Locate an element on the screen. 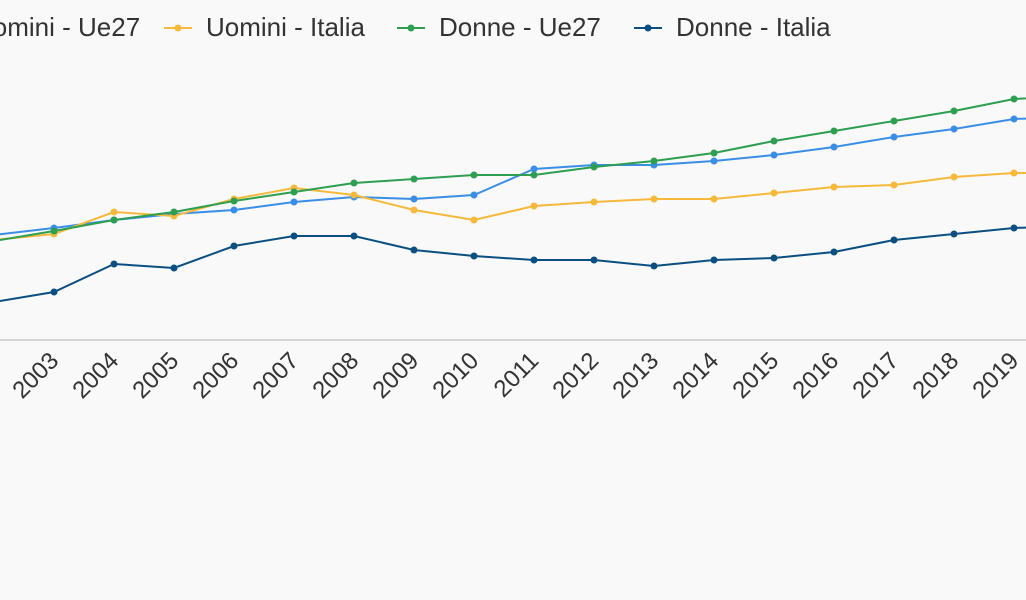 This screenshot has height=600, width=1026. legend-item: Donne - Ue27 is located at coordinates (499, 27).